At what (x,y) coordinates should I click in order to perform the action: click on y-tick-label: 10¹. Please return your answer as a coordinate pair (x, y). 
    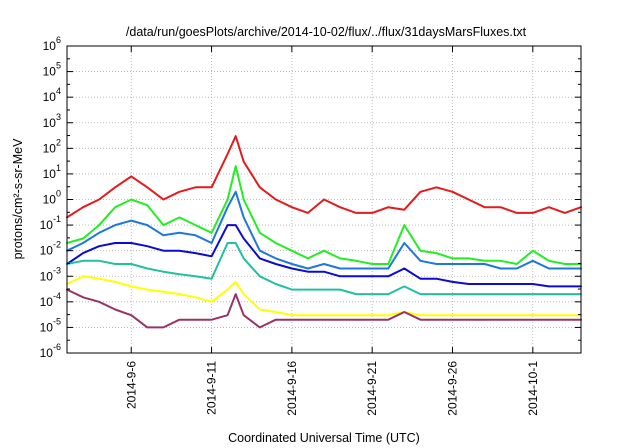
    Looking at the image, I should click on (52, 172).